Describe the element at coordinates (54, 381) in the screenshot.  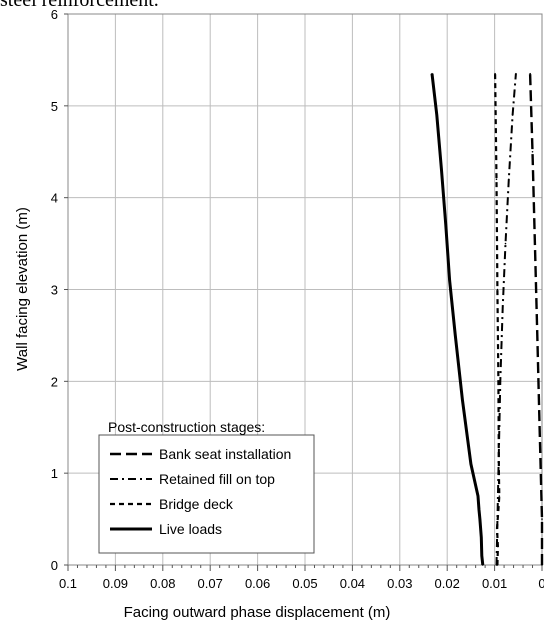
I see `y-tick-label: 2` at that location.